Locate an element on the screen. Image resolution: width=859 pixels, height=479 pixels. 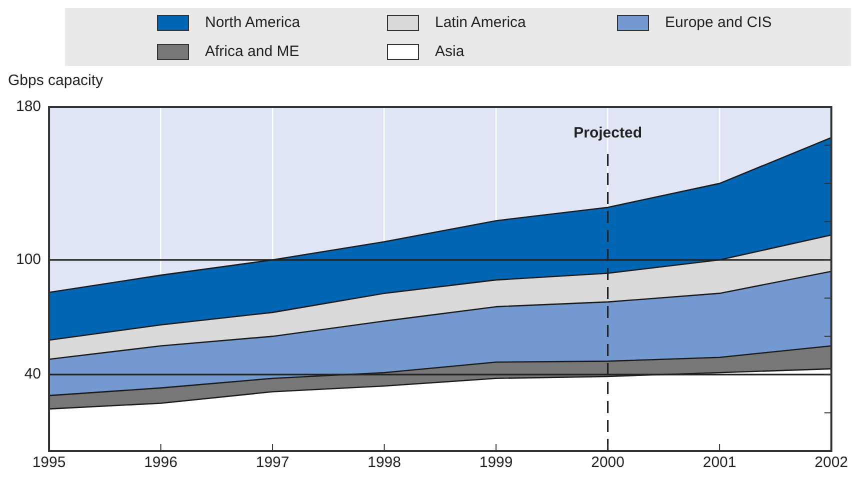
x-tick-label: 1998 is located at coordinates (384, 463).